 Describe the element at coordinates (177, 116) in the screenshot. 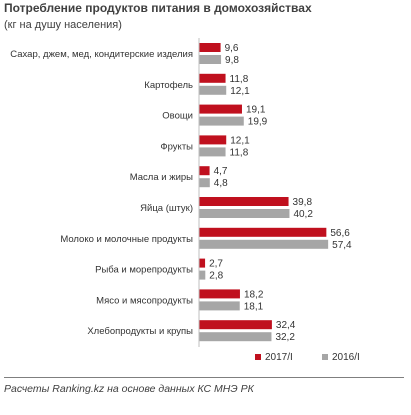

I see `category-label: Овощи` at that location.